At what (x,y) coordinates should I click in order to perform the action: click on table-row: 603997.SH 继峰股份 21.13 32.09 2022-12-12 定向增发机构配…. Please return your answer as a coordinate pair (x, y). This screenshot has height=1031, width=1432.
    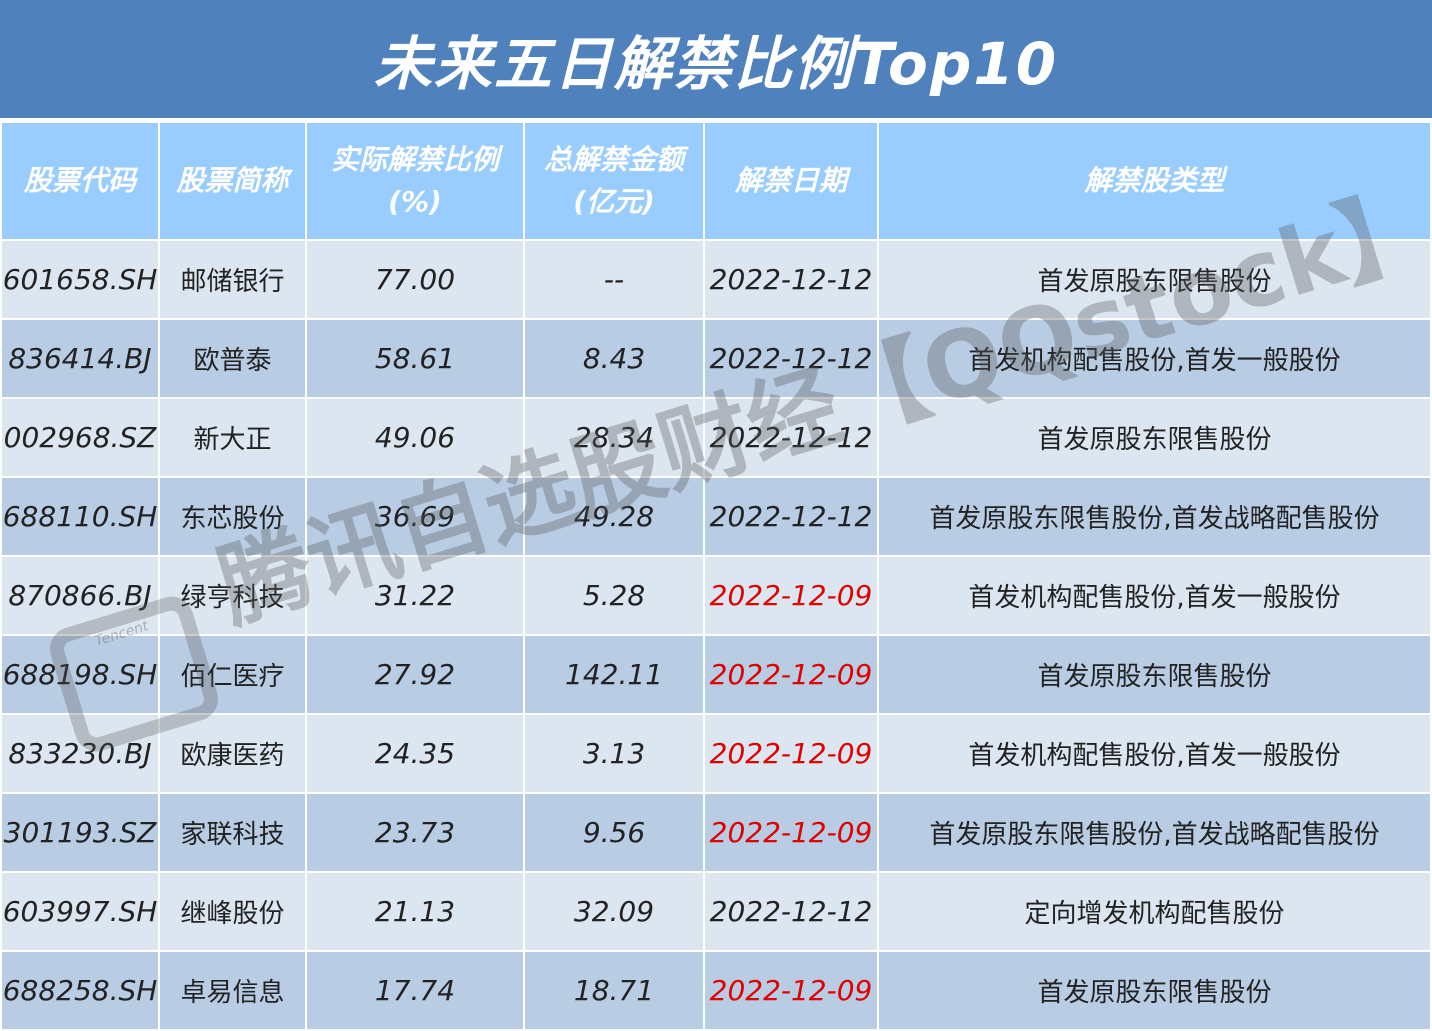
    Looking at the image, I should click on (716, 911).